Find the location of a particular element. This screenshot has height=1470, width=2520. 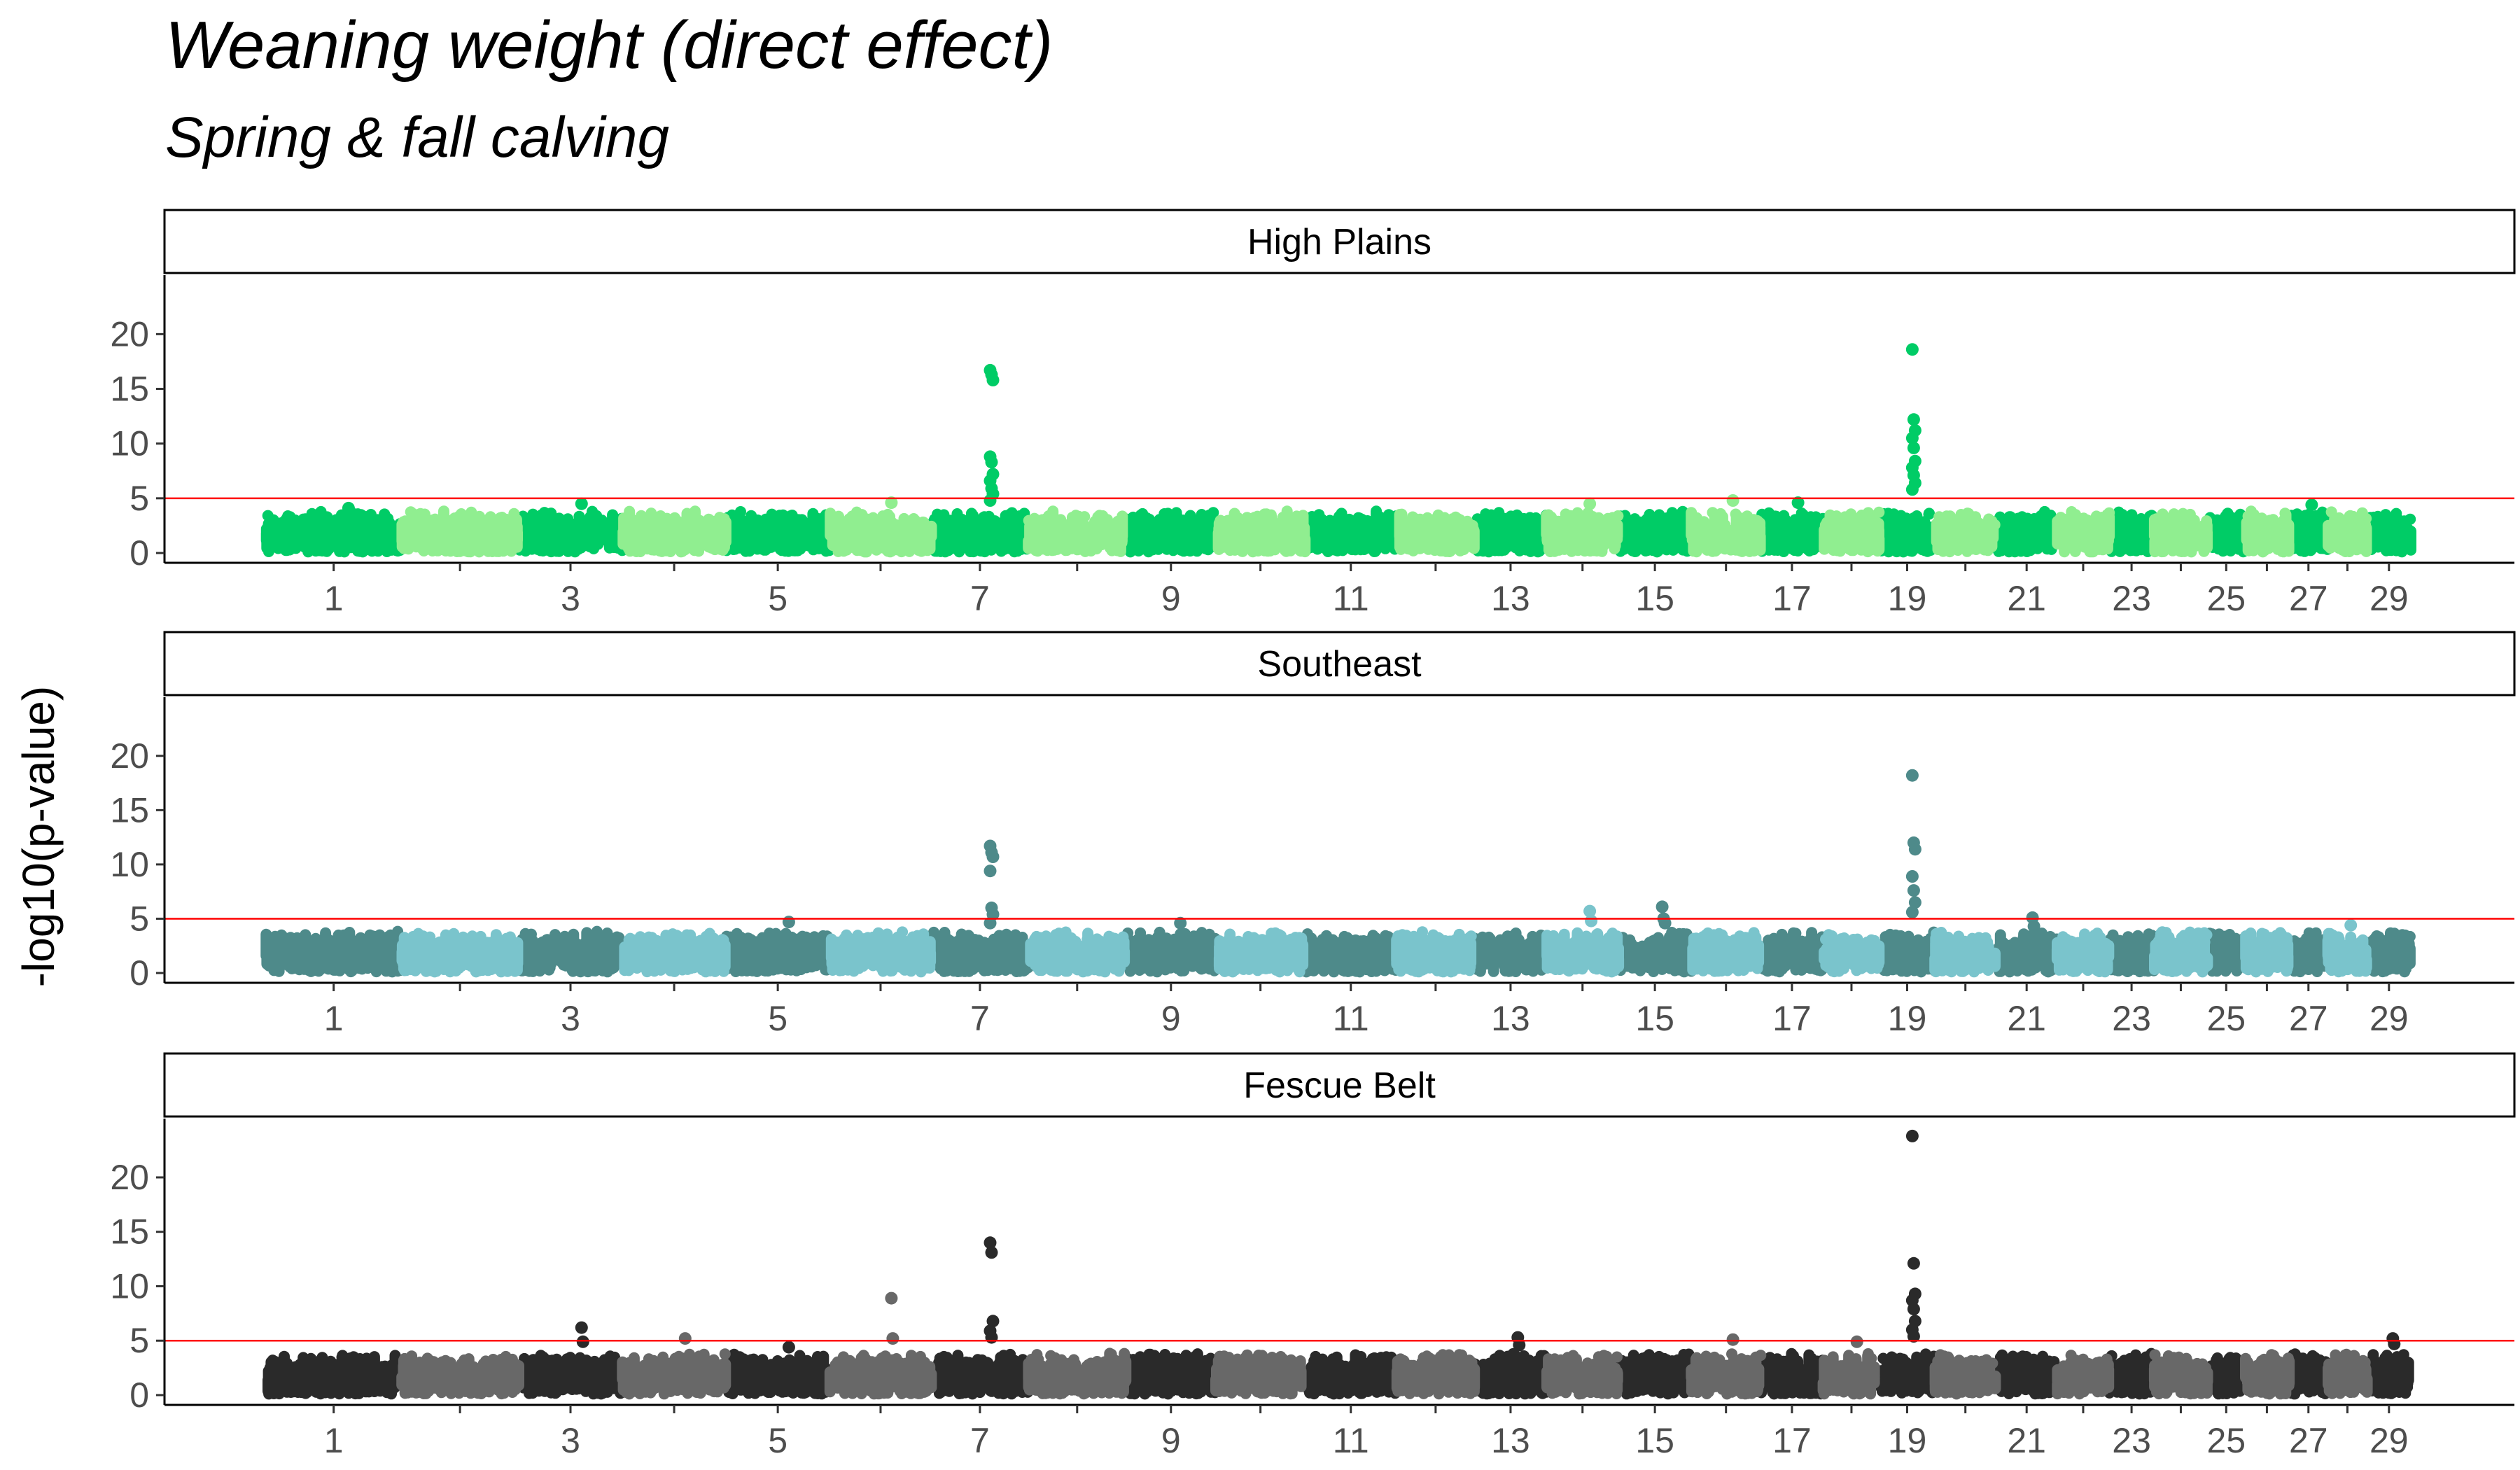

facet-strip-label: Fescue Belt is located at coordinates (1339, 1085).